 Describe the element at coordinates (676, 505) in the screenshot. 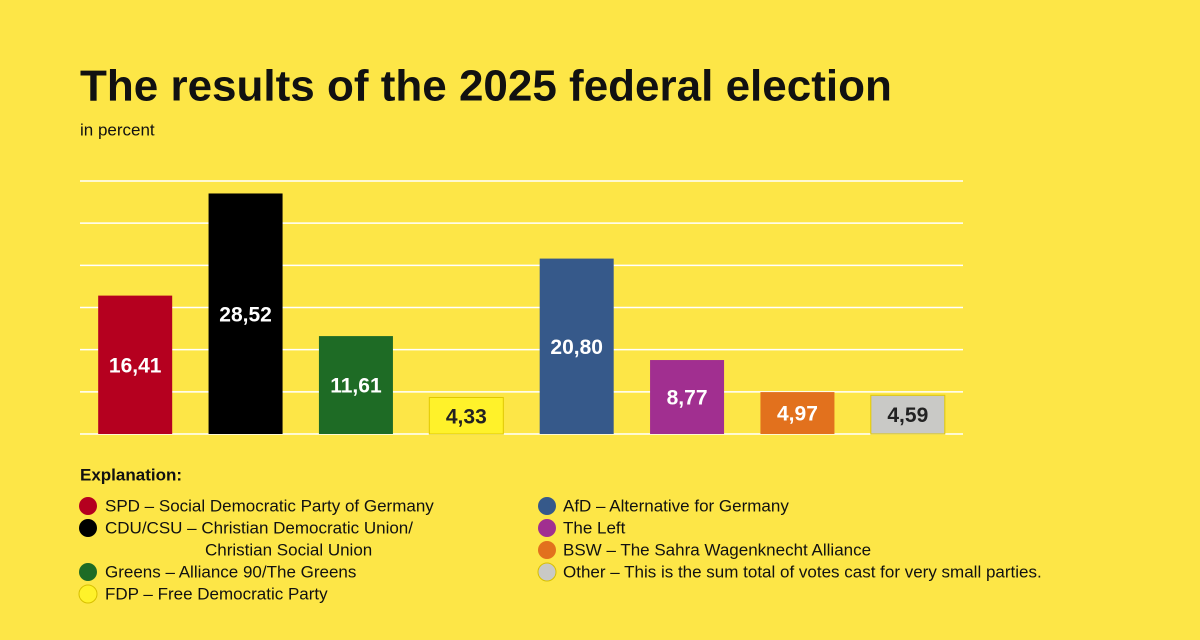

I see `legend-label: AfD – Alternative for Germany` at that location.